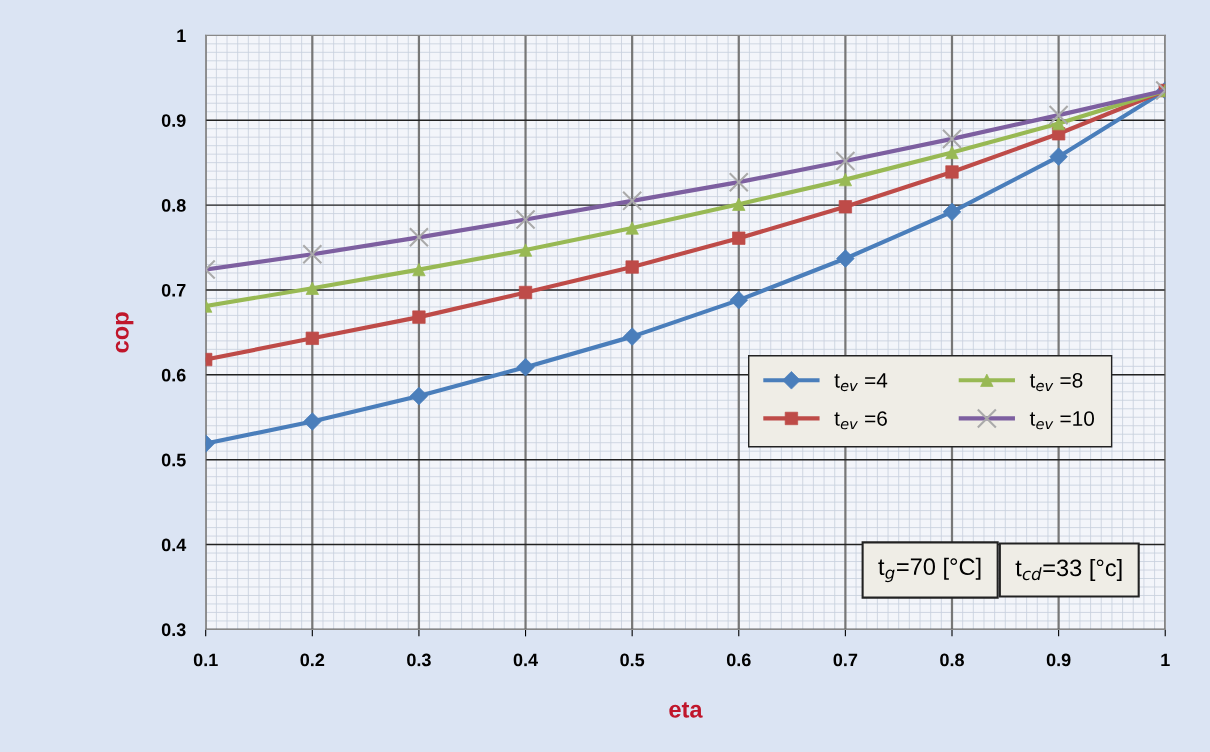  What do you see at coordinates (124, 332) in the screenshot?
I see `y-axis-title: cop` at bounding box center [124, 332].